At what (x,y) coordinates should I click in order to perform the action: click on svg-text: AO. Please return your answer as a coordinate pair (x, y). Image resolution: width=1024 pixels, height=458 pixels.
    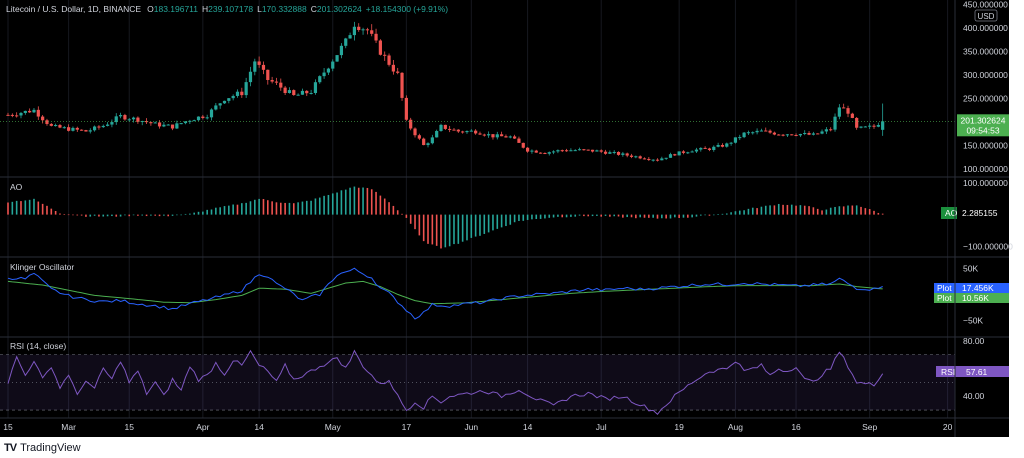
    Looking at the image, I should click on (951, 213).